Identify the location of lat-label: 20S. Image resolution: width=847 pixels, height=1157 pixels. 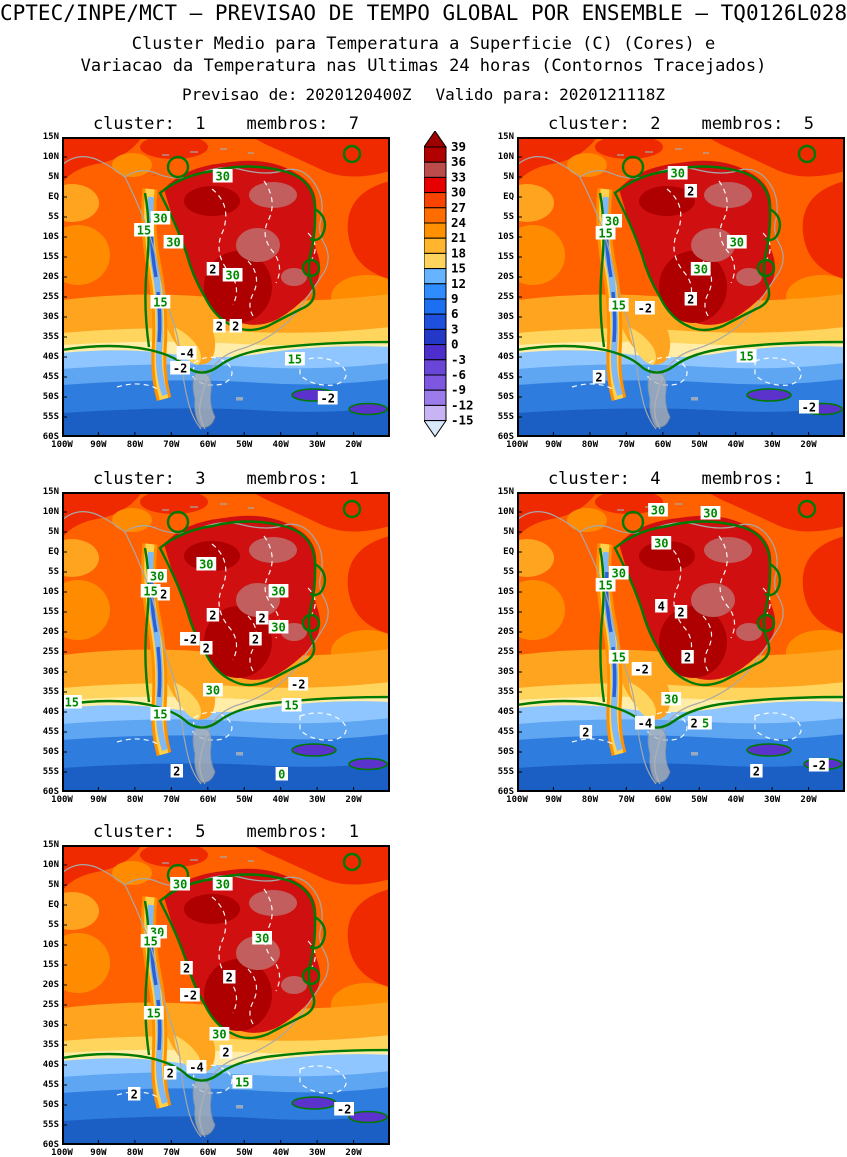
(50, 277).